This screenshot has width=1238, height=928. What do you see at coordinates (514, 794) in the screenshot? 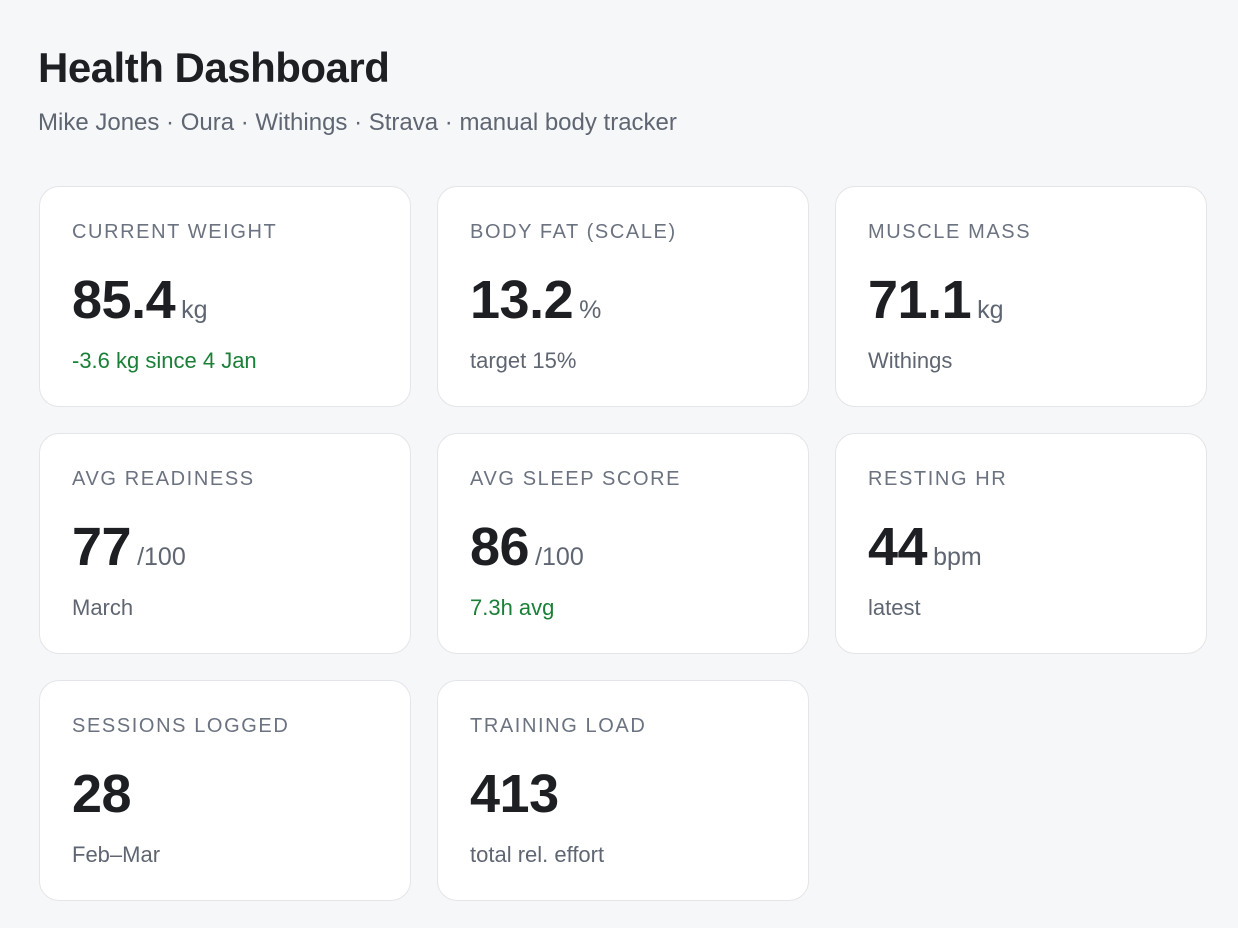
I see `metric-value: 413` at bounding box center [514, 794].